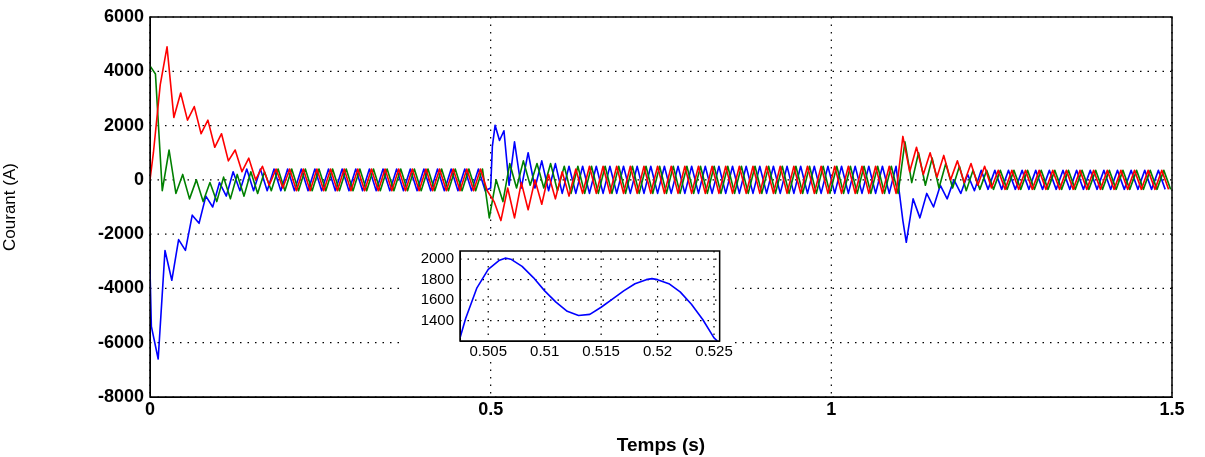 This screenshot has height=457, width=1205. Describe the element at coordinates (437, 319) in the screenshot. I see `y-tick-label: 1400` at that location.